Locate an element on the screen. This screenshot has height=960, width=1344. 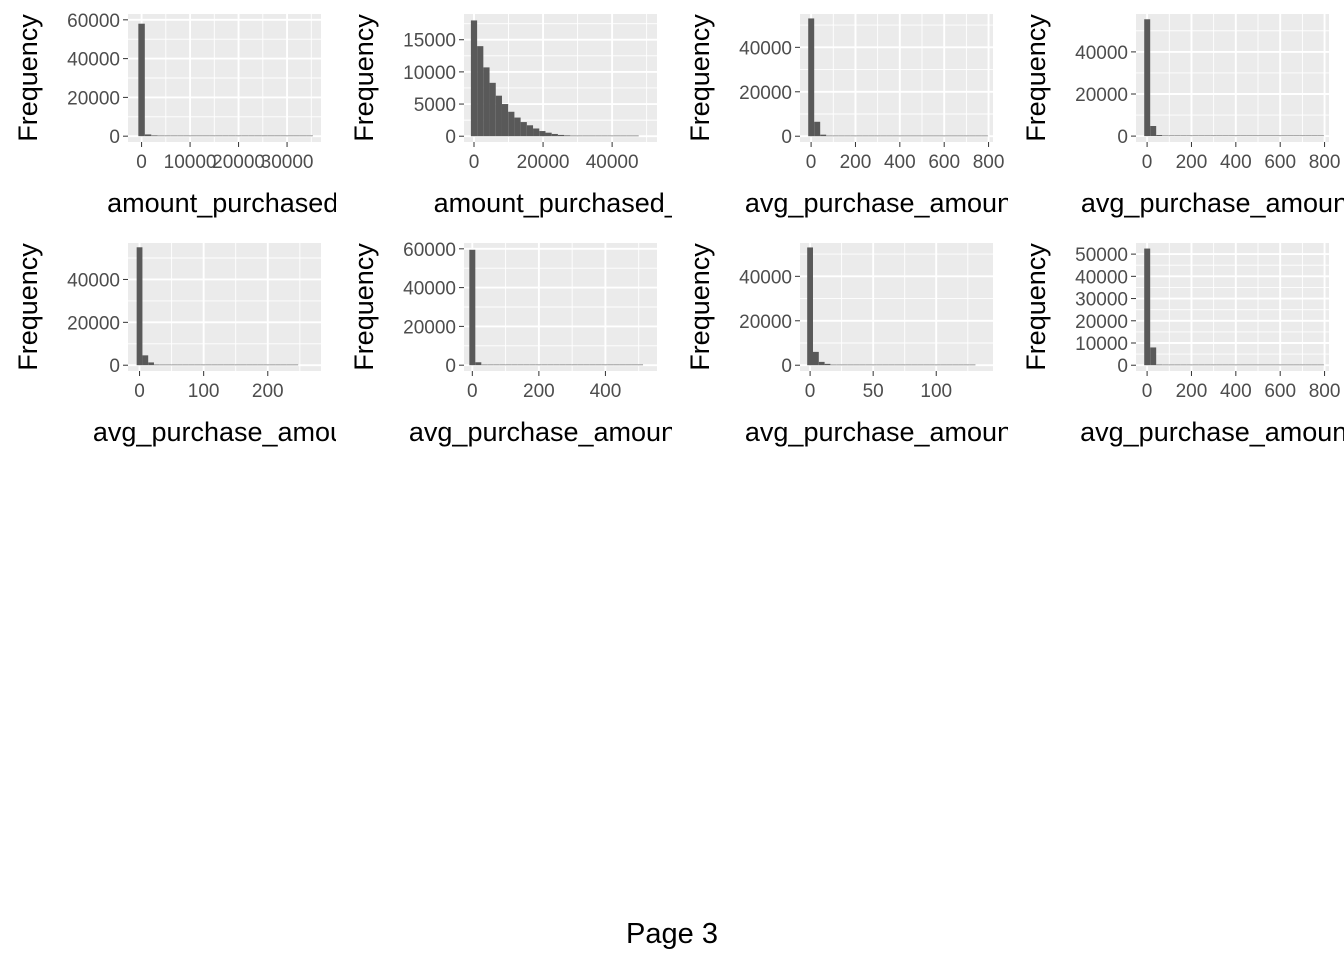
x-tick-label: 50 is located at coordinates (873, 391).